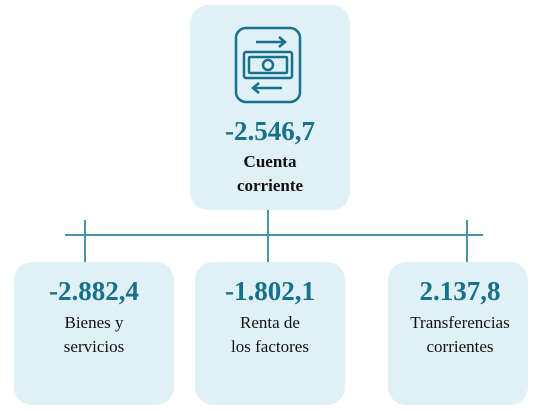  I want to click on node-label: Bienes y, so click(94, 322).